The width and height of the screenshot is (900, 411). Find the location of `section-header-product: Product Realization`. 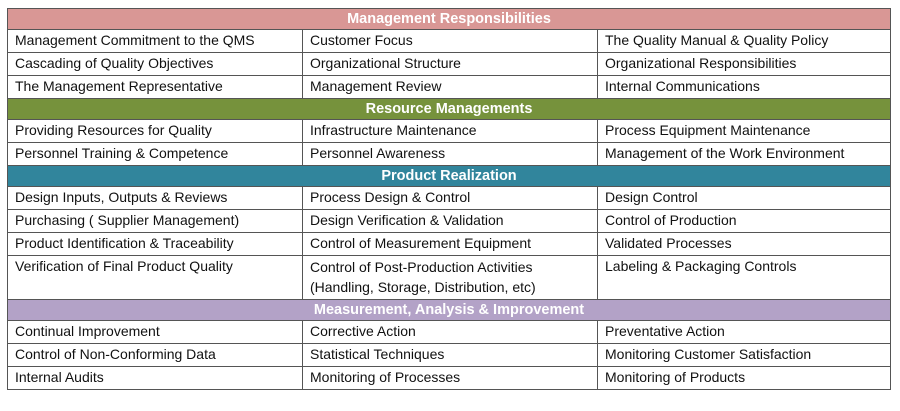

section-header-product: Product Realization is located at coordinates (449, 176).